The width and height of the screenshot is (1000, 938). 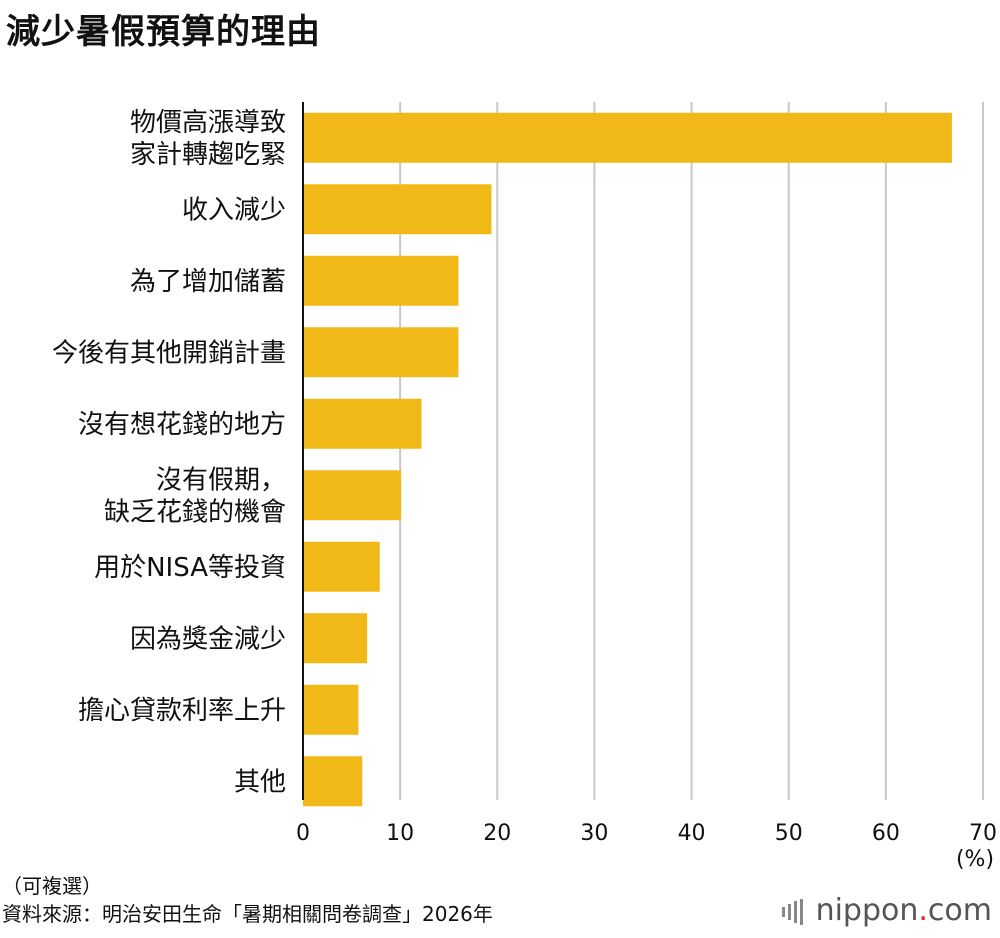 I want to click on tick-labels: 0 10 20 30 40 50 60 70, so click(x=646, y=833).